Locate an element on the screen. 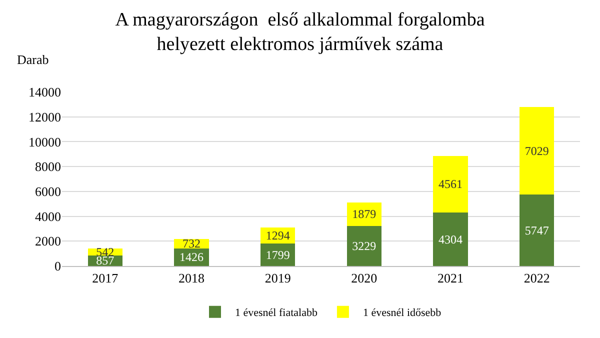 The width and height of the screenshot is (600, 338). x-tick-label: 2017 is located at coordinates (105, 278).